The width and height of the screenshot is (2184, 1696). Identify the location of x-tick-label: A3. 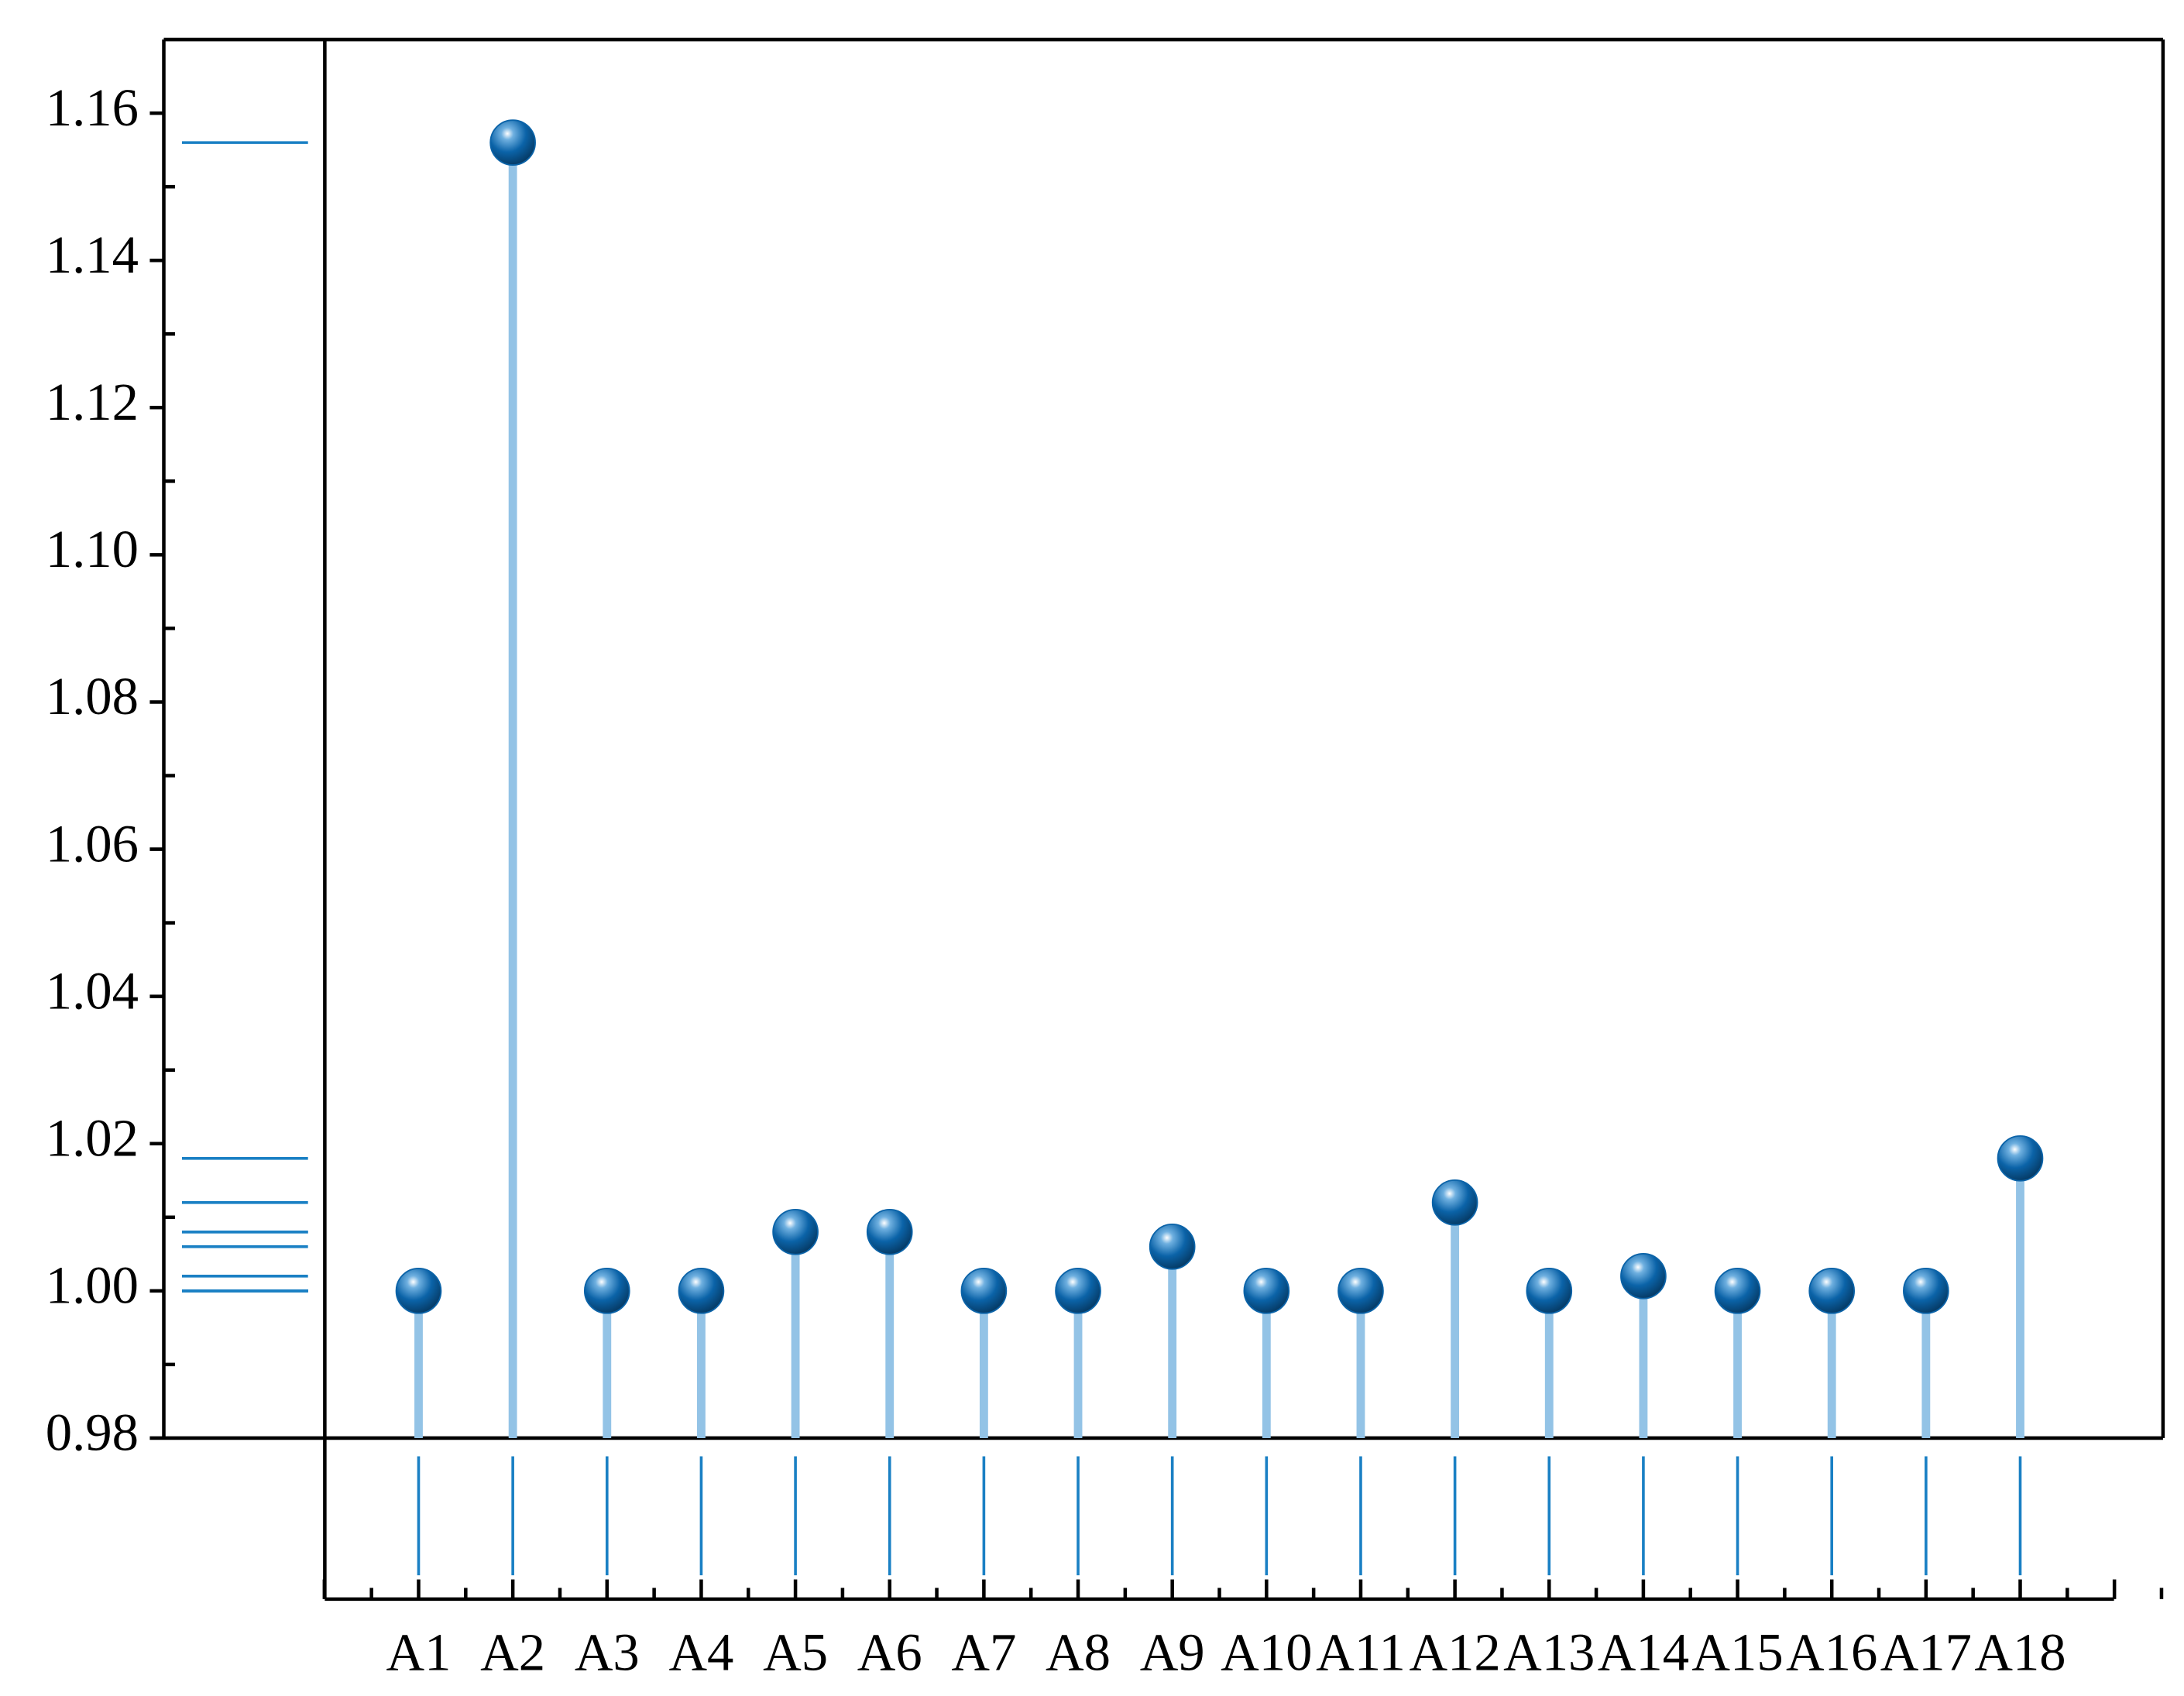
(608, 1652).